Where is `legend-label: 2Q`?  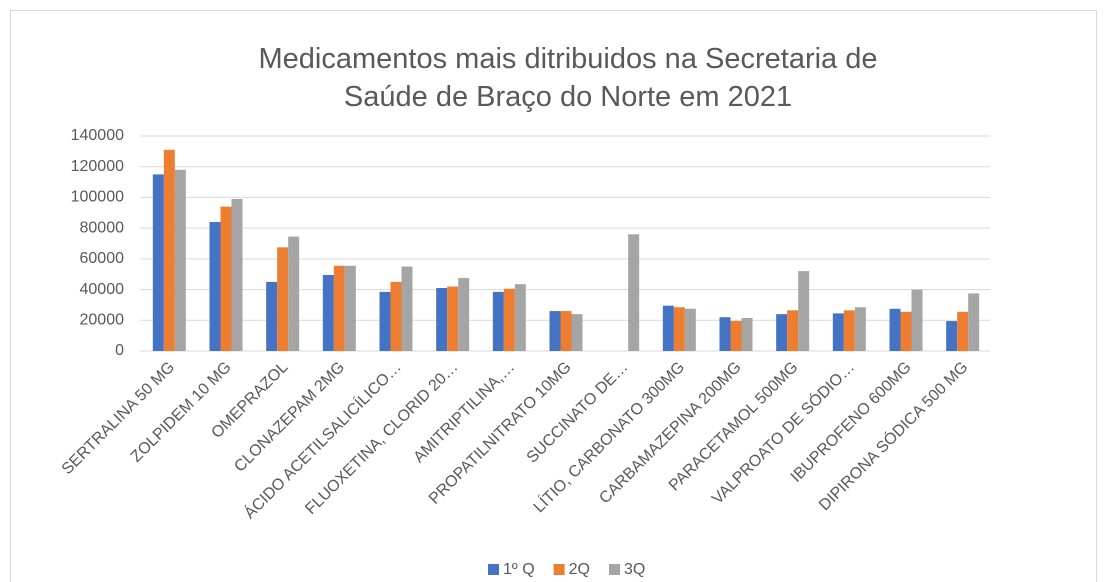 legend-label: 2Q is located at coordinates (579, 569).